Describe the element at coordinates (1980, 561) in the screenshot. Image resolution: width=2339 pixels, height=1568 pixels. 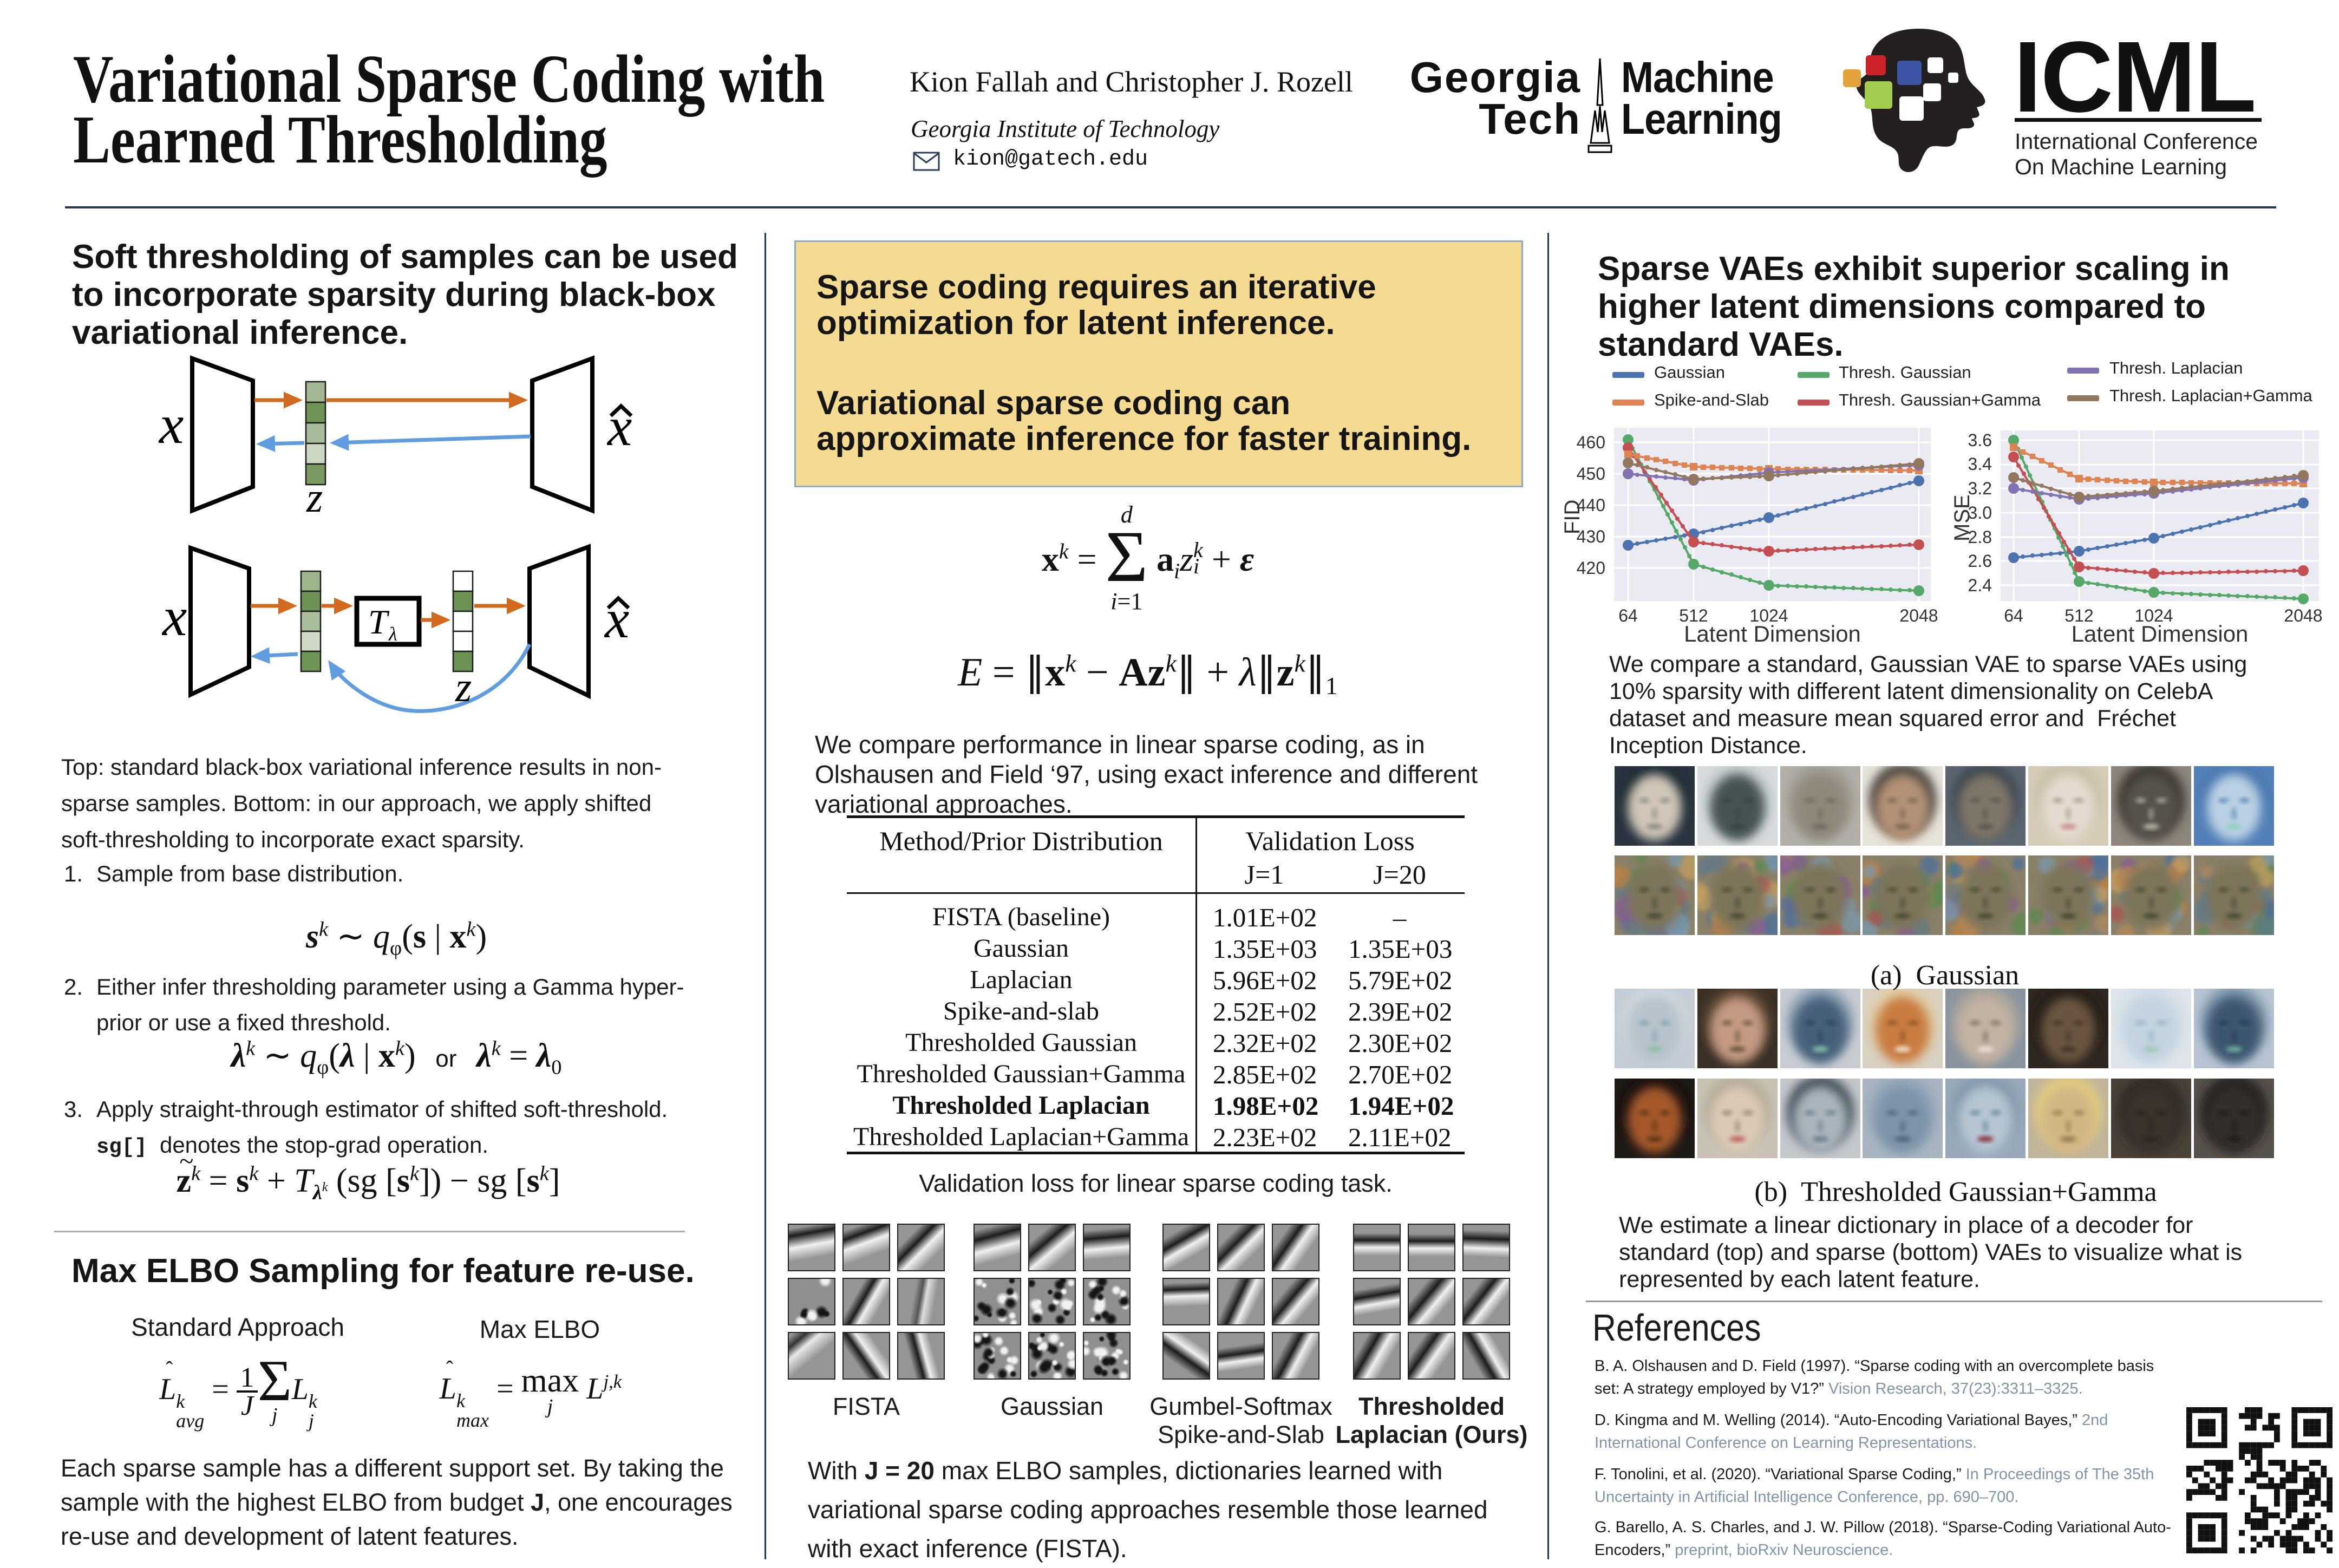
I see `svg-text: 2.6` at that location.